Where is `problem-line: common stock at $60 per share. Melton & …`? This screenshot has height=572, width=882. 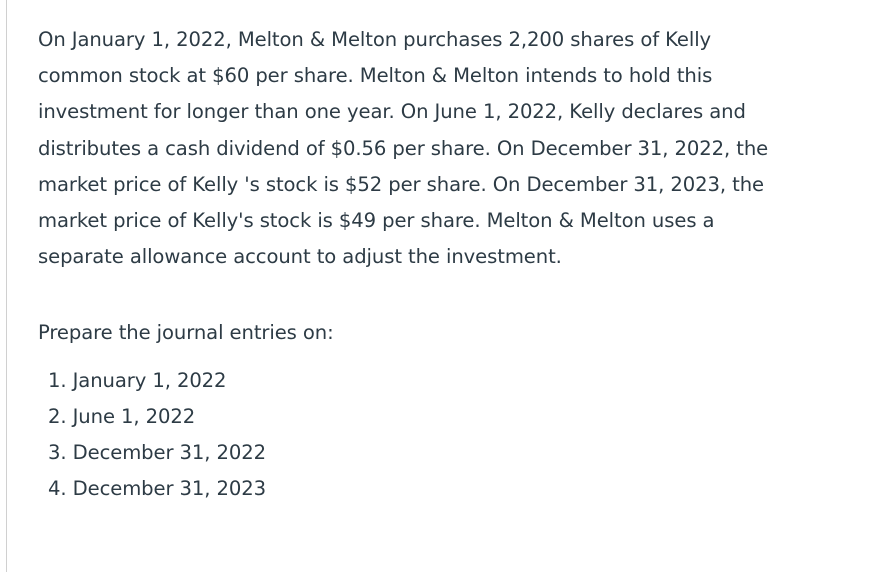 problem-line: common stock at $60 per share. Melton & … is located at coordinates (375, 76).